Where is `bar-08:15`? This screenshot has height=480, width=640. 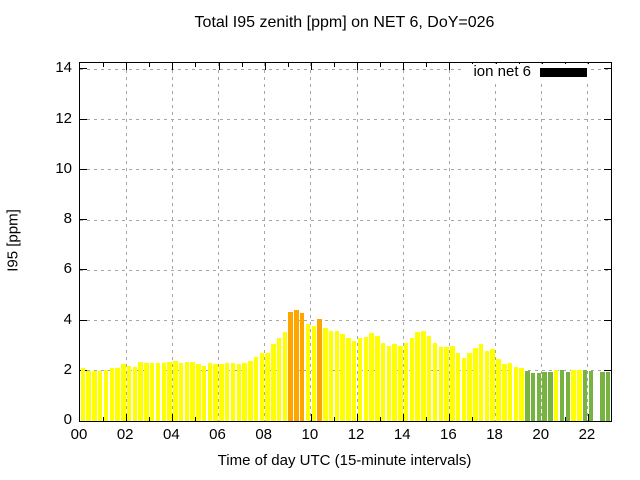
bar-08:15 is located at coordinates (273, 382).